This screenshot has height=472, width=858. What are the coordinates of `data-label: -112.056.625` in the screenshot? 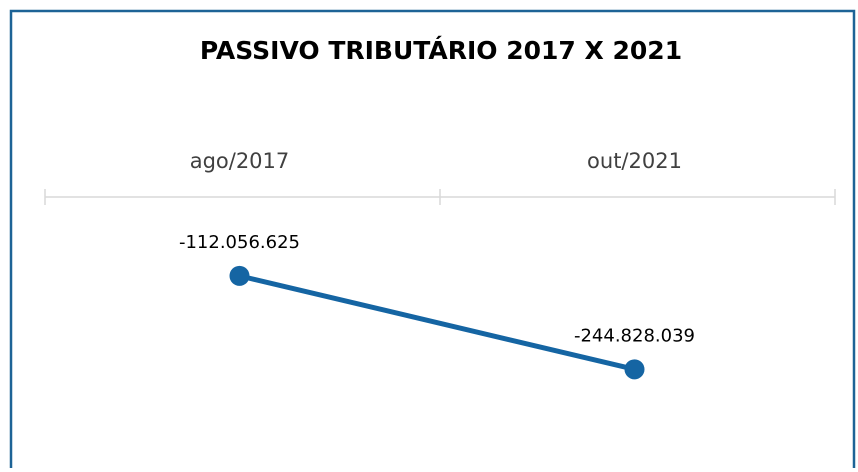 It's located at (239, 242).